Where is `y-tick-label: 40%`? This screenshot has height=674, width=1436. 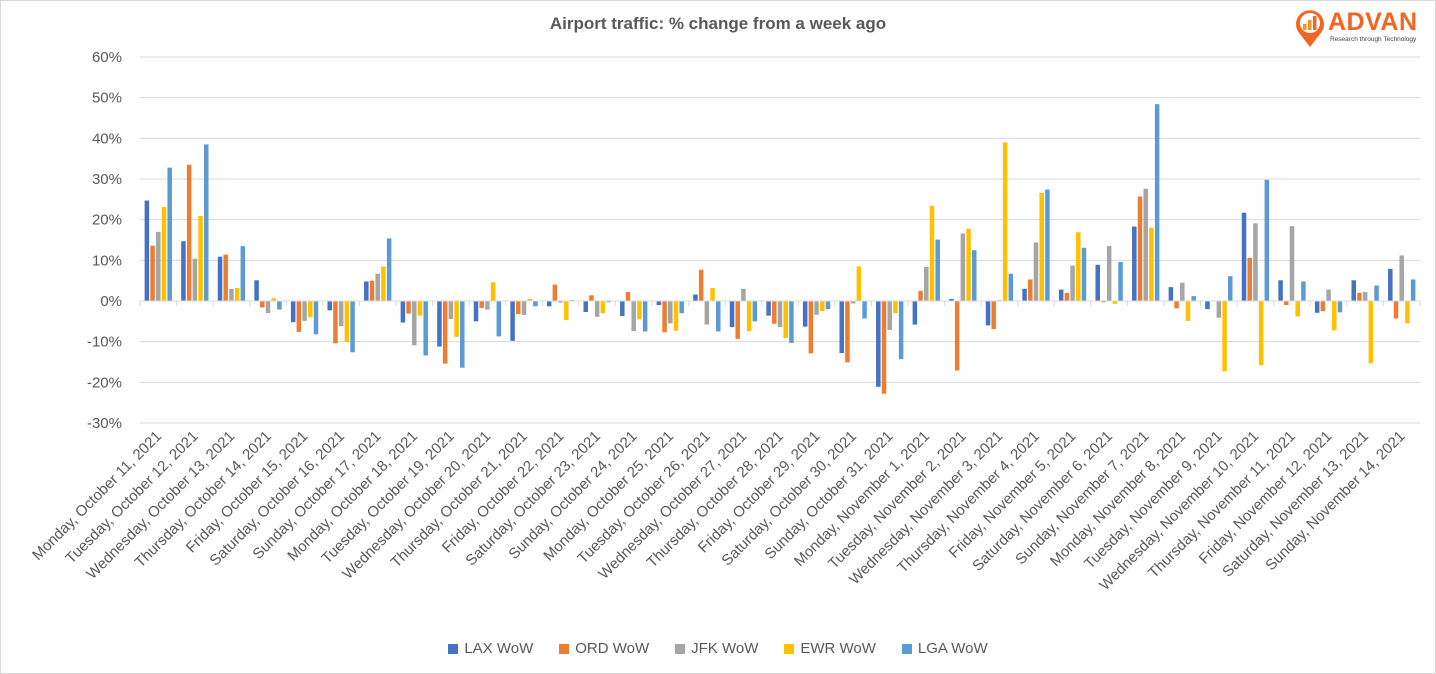
y-tick-label: 40% is located at coordinates (107, 138).